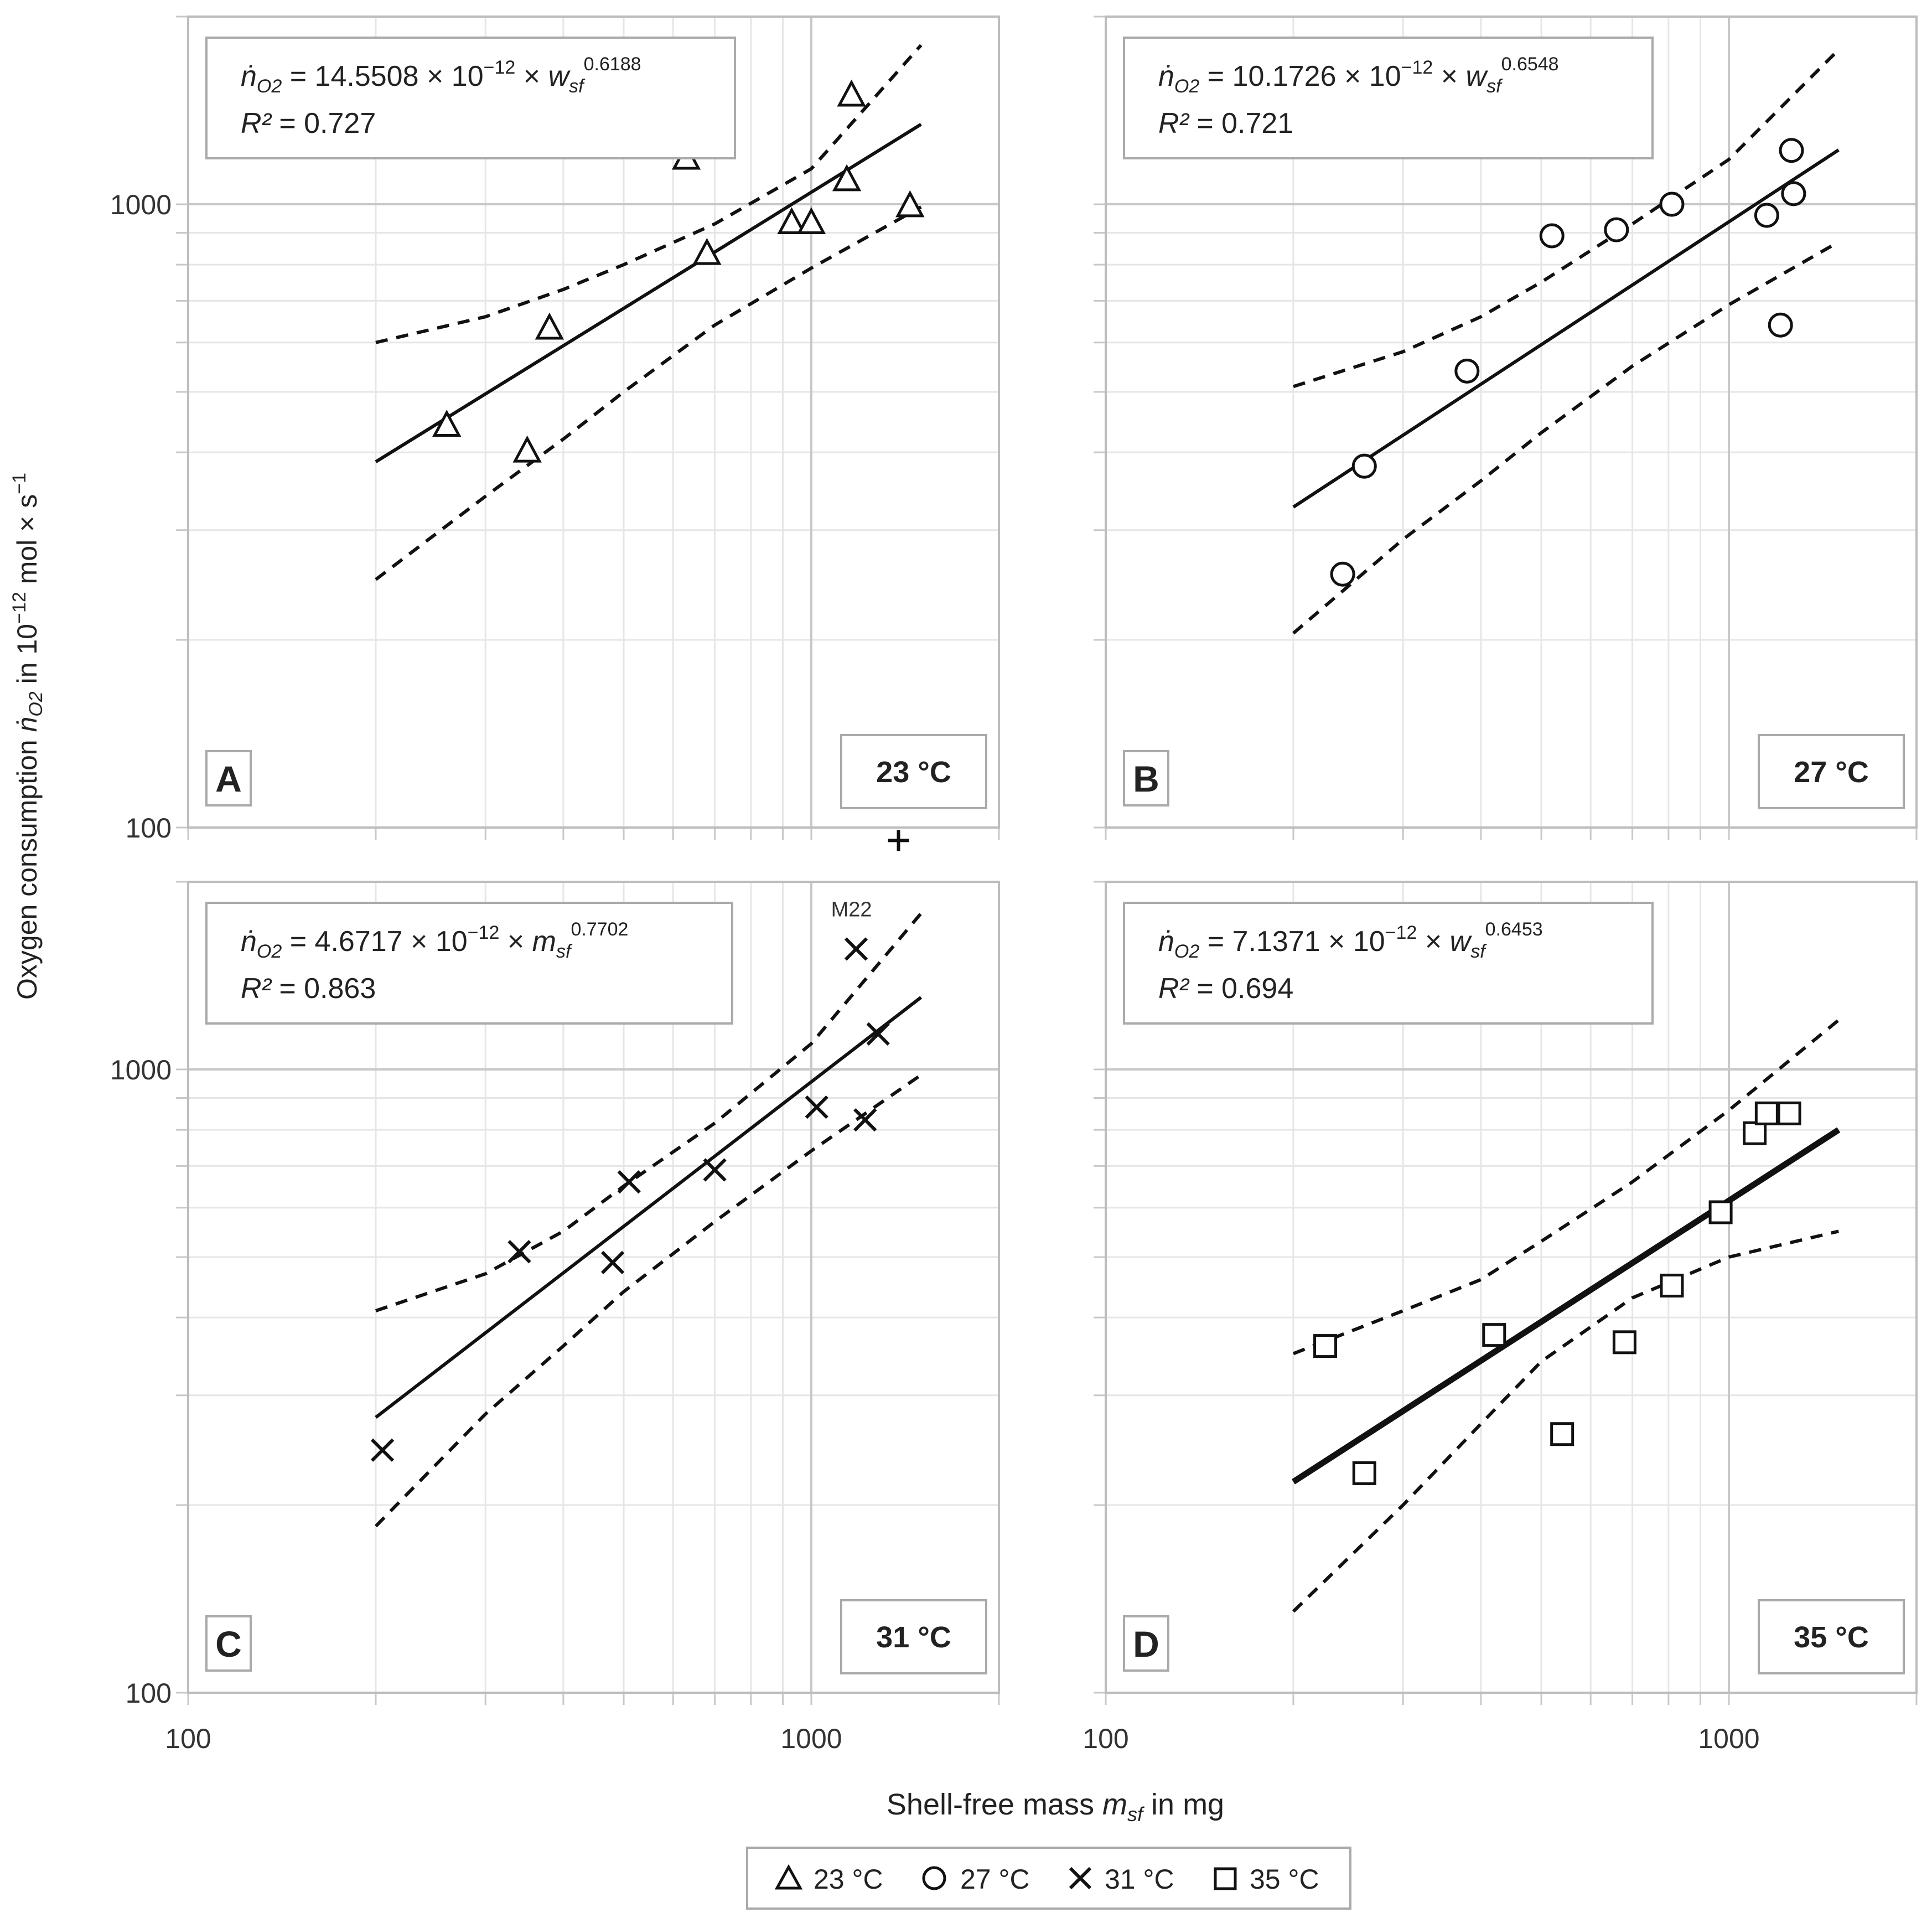 Image resolution: width=1932 pixels, height=1918 pixels. What do you see at coordinates (19, 483) in the screenshot?
I see `y-axis-label-unit-exp: −1` at bounding box center [19, 483].